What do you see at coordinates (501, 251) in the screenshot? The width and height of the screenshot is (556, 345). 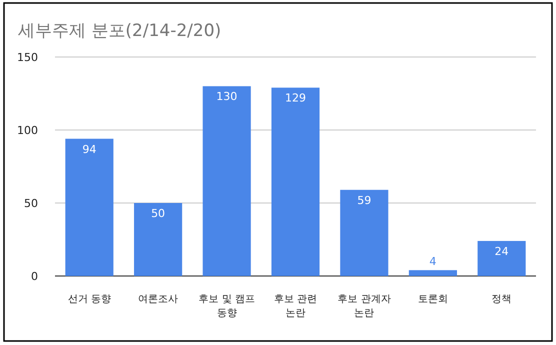 I see `data-label: 24` at bounding box center [501, 251].